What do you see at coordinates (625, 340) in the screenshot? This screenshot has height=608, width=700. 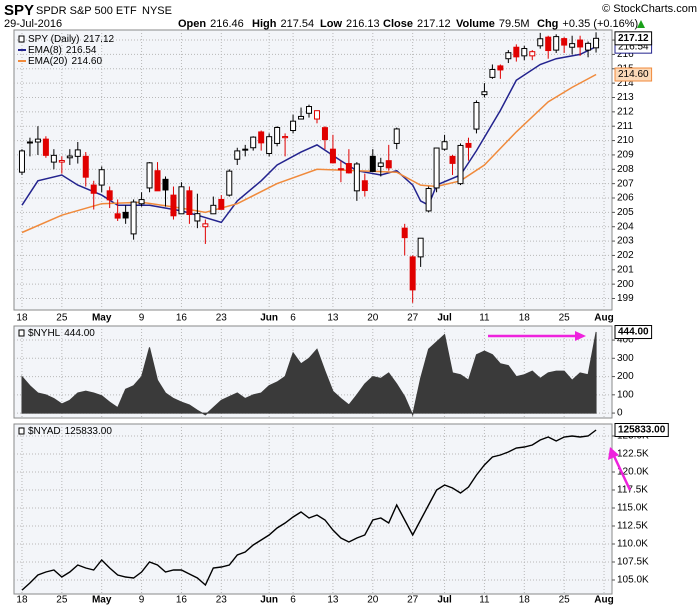 I see `y-tick-label: 400` at bounding box center [625, 340].